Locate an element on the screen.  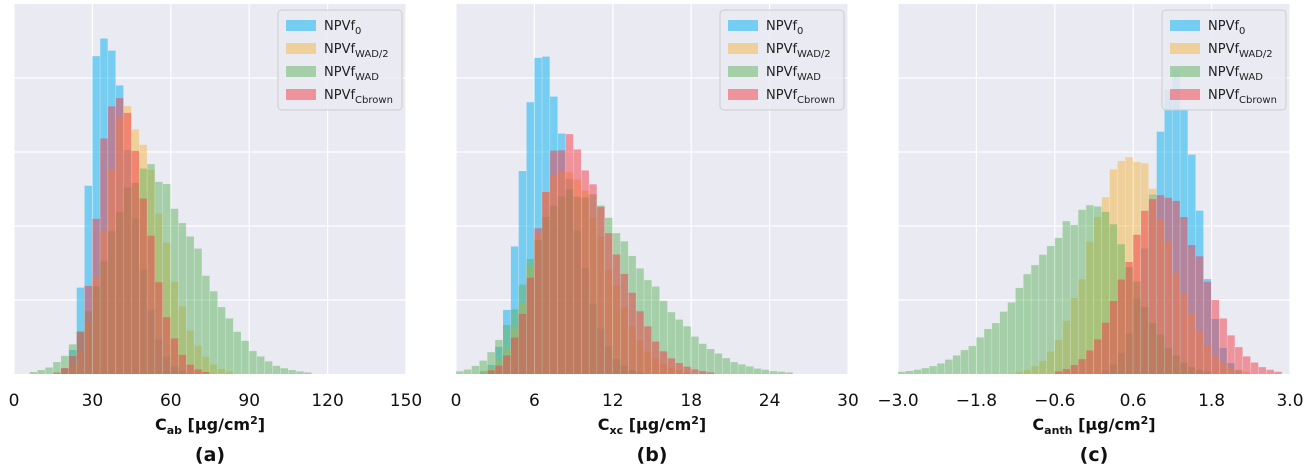
x-tick-label: 60 is located at coordinates (171, 401).